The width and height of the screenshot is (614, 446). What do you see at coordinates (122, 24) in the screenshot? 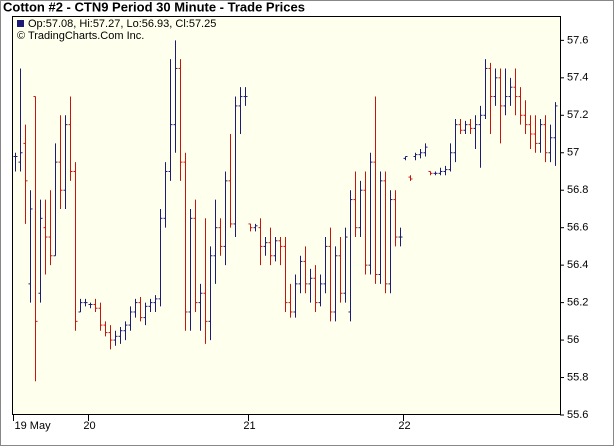
I see `legend-text: Op:57.08, Hi:57.27, Lo:56.93, Cl:57.25` at bounding box center [122, 24].